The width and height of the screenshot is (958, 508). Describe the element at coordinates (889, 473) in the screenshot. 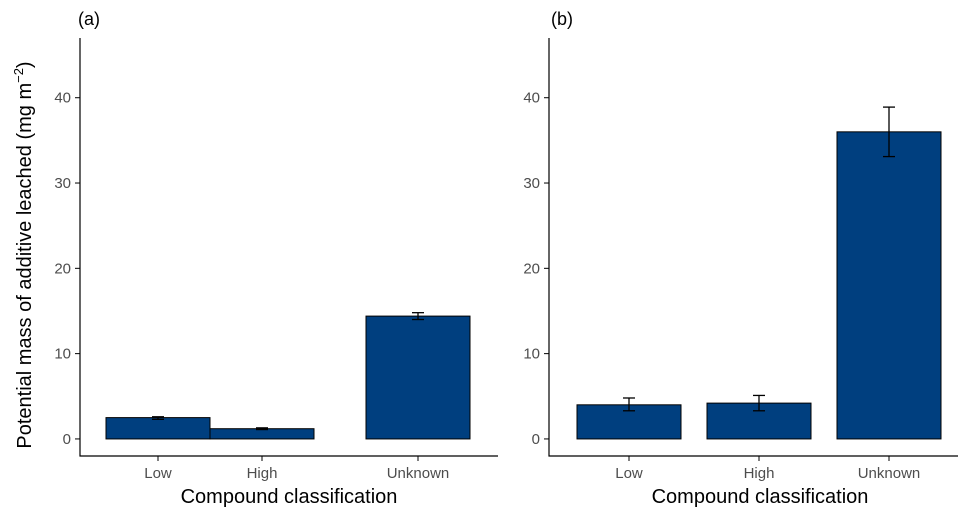

I see `panel-b-x-tick-label: Unknown` at that location.